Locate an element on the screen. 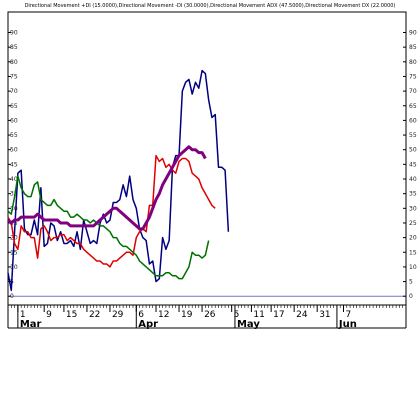 The width and height of the screenshot is (420, 400). month-label: Jun is located at coordinates (347, 324).